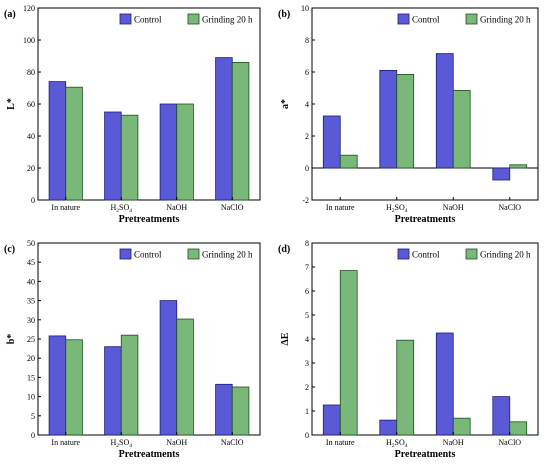 The image size is (550, 470). Describe the element at coordinates (11, 104) in the screenshot. I see `y-axis-title: L*` at that location.